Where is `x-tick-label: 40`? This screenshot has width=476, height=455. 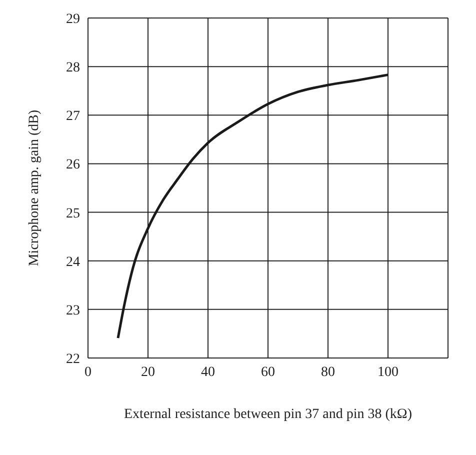
x-tick-label: 40 is located at coordinates (208, 372).